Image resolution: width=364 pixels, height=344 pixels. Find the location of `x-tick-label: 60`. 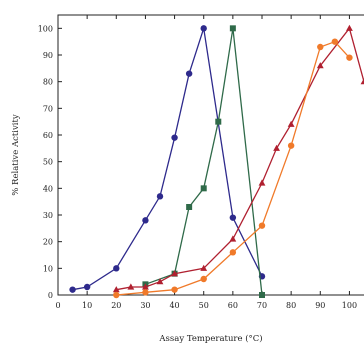

x-tick-label: 60 is located at coordinates (233, 305).